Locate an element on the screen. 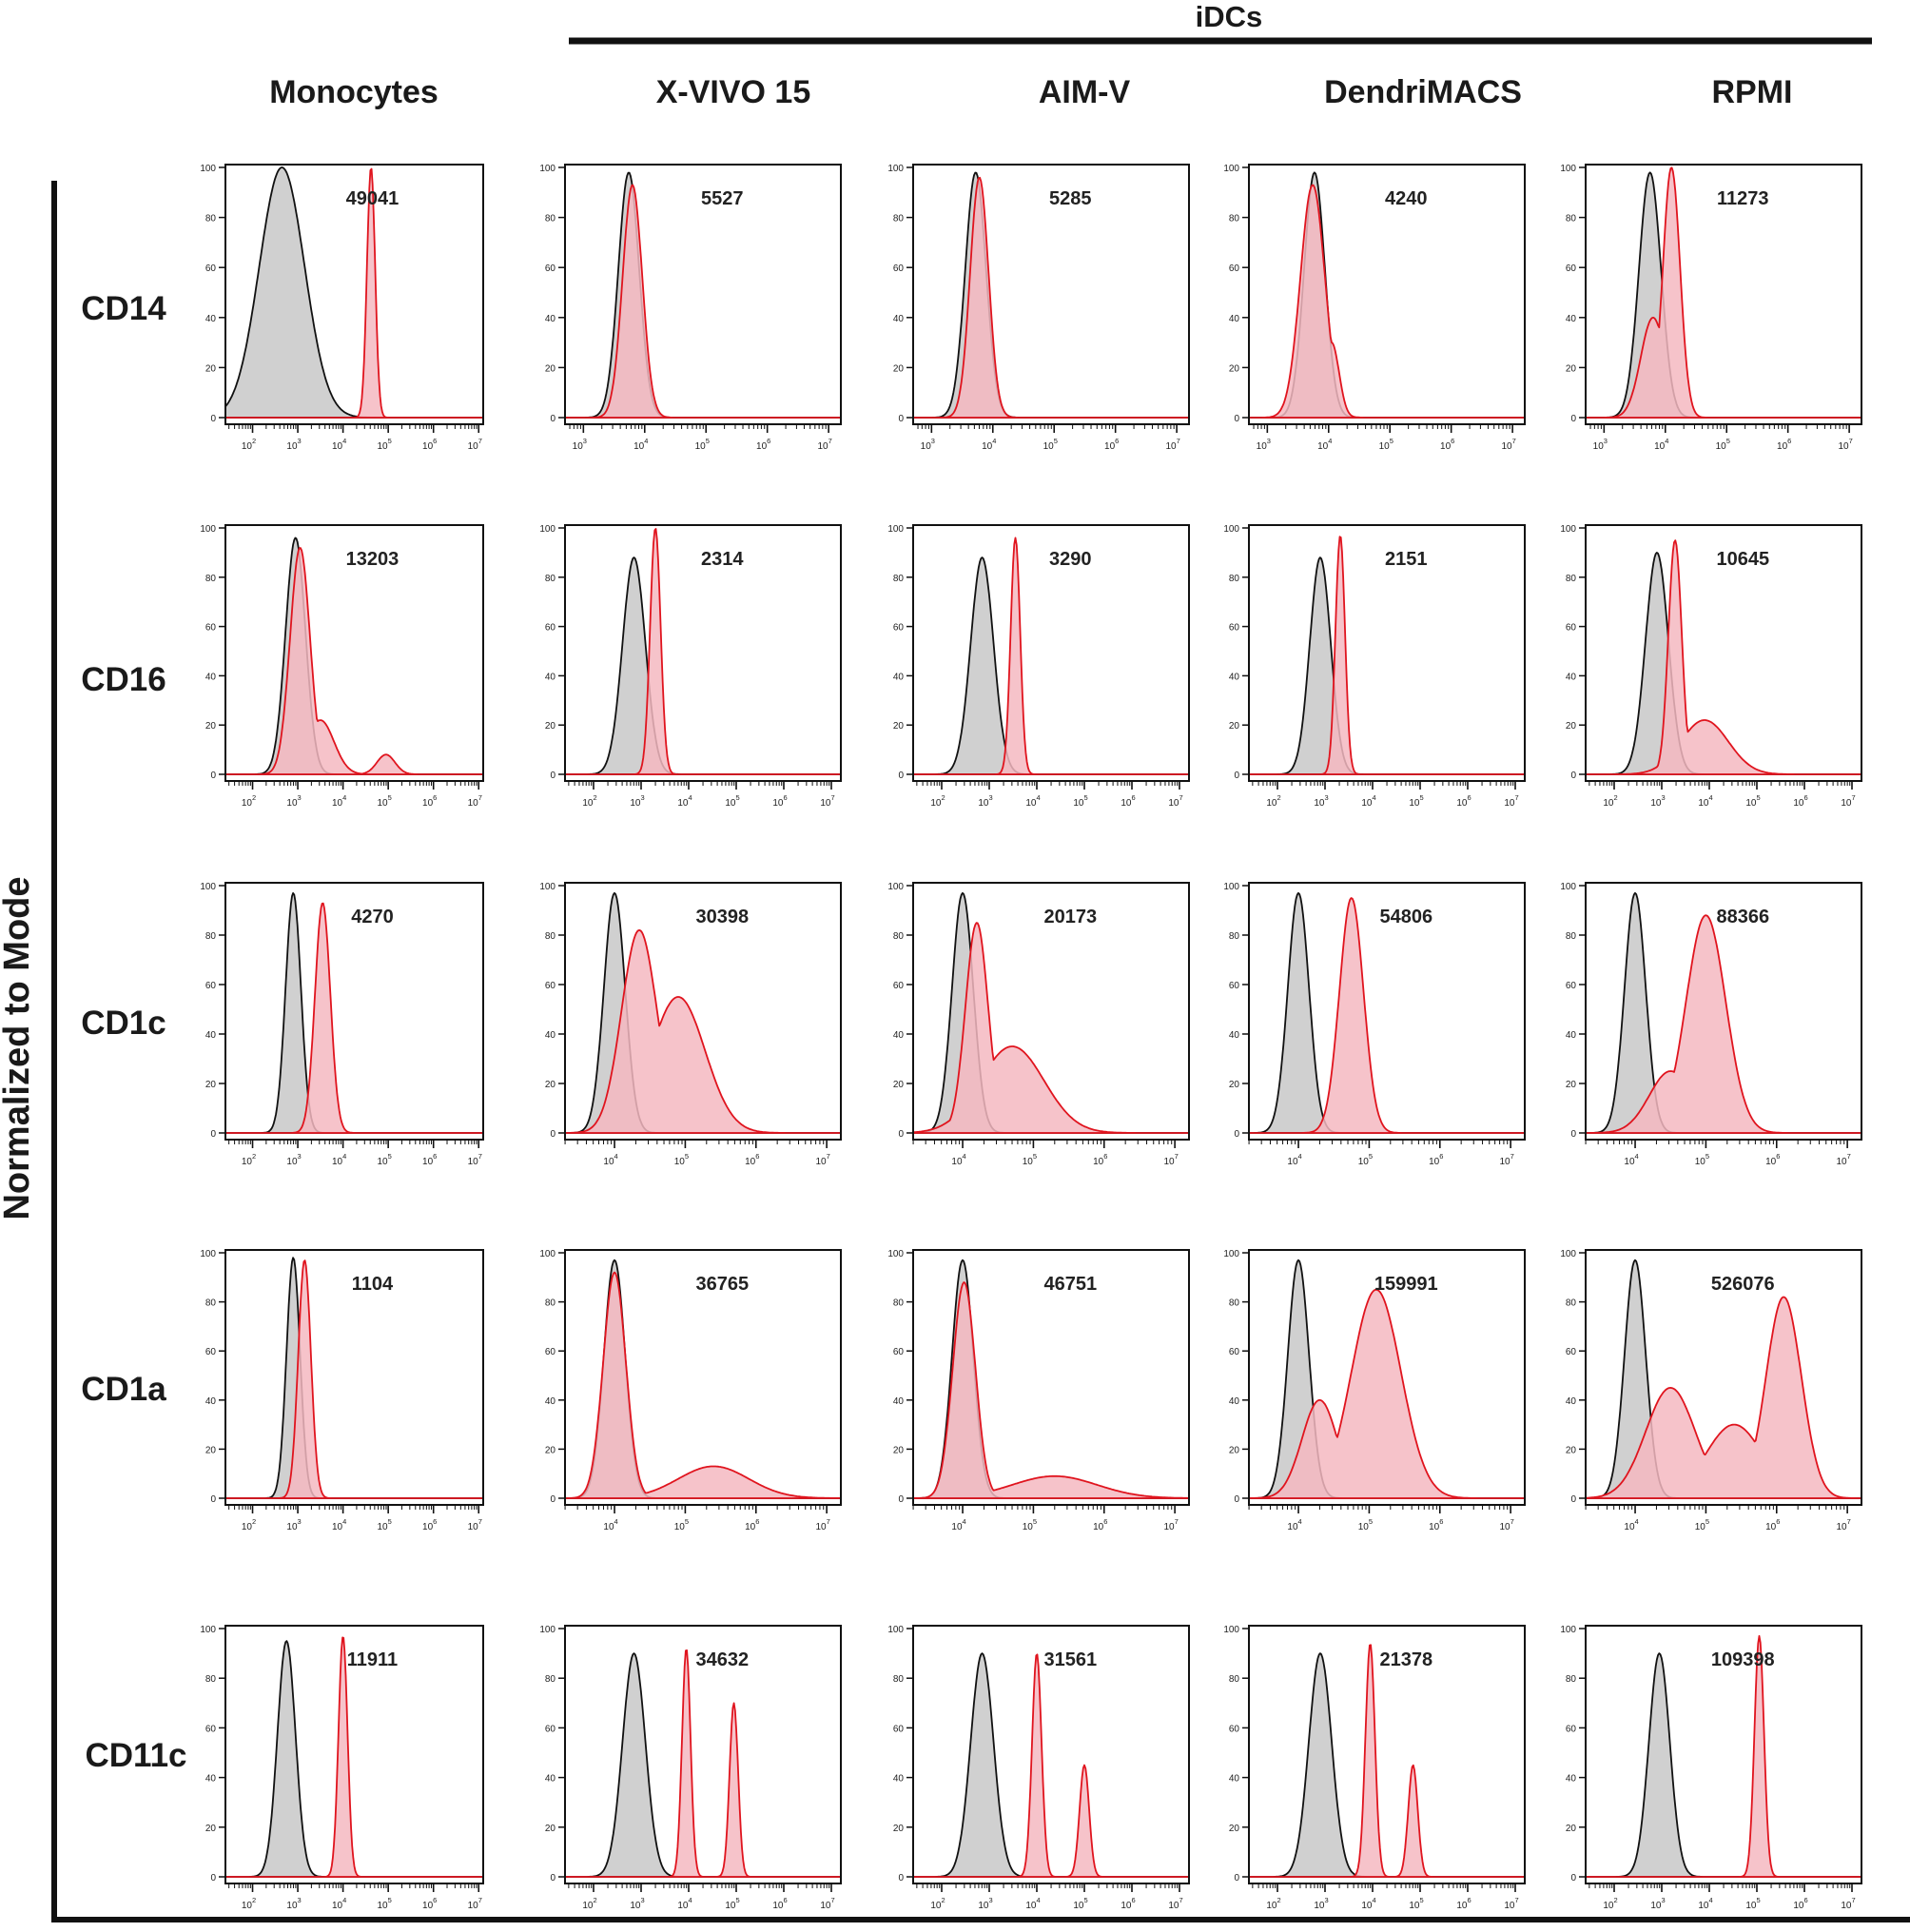 The width and height of the screenshot is (1910, 1932). panel-cd1a-aim-v: 0 20 40 60 80 100 10⁴ 10⁵ 10⁶ 10⁷ 46751 is located at coordinates (1038, 1391).